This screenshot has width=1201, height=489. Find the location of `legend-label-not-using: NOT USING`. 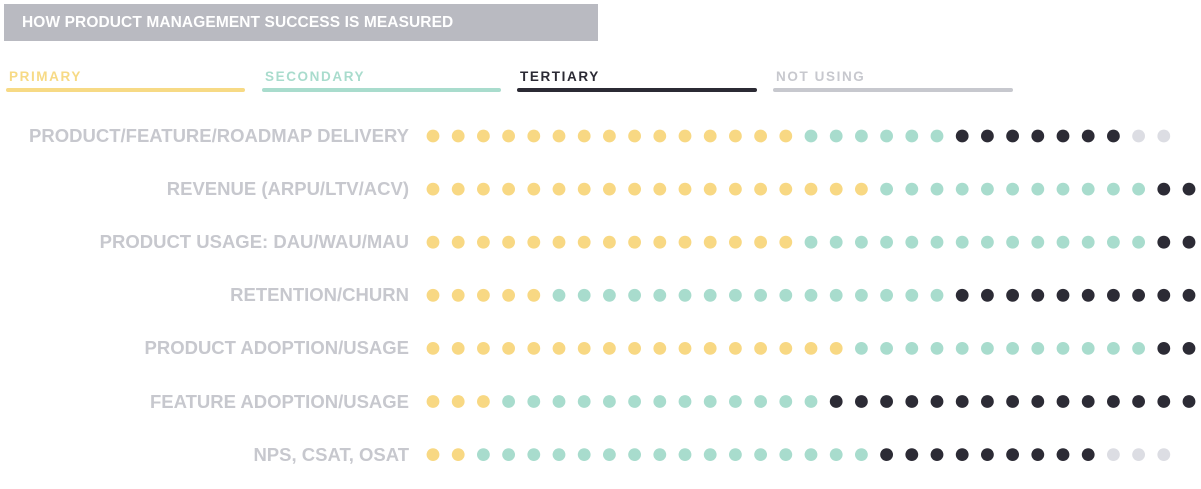

legend-label-not-using: NOT USING is located at coordinates (821, 76).